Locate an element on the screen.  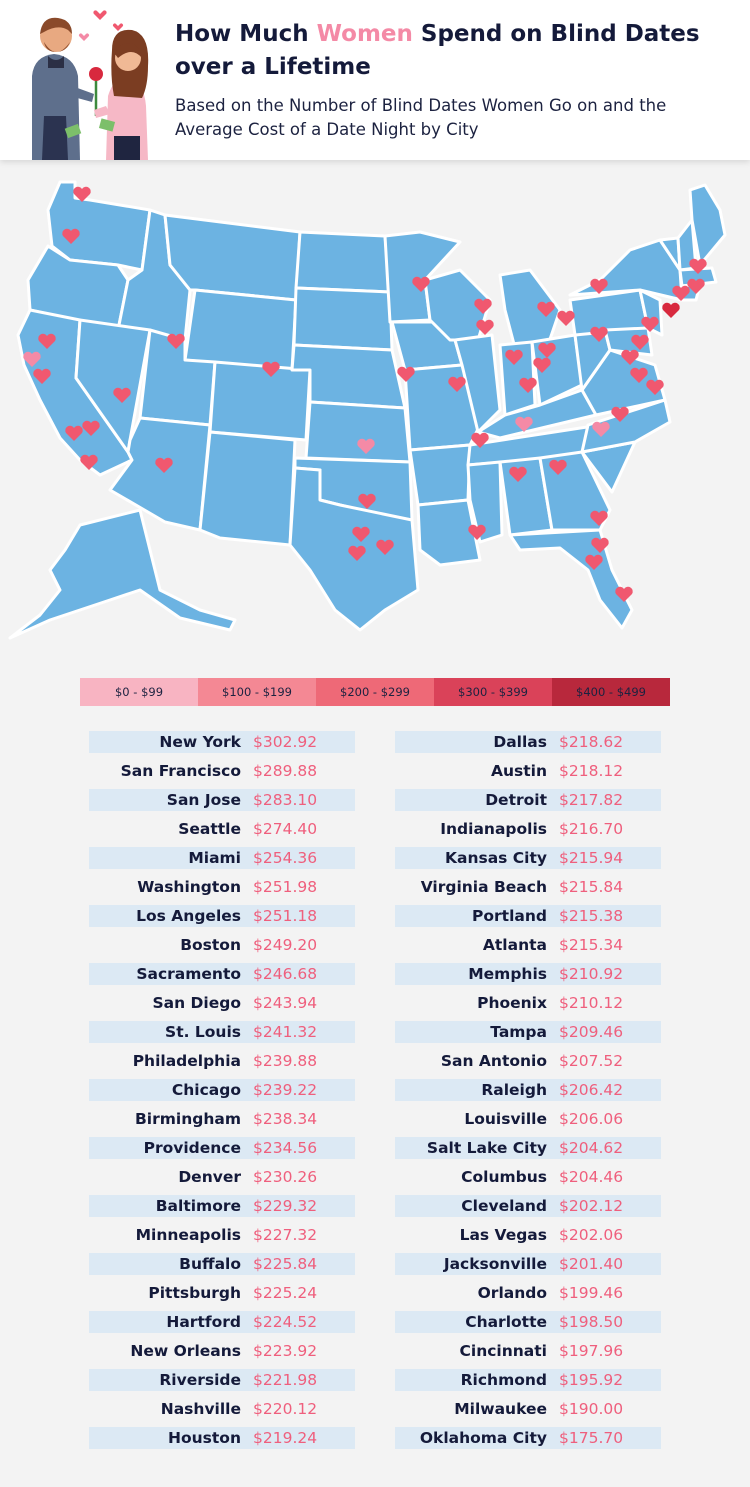
city-name: San Diego is located at coordinates (197, 1003).